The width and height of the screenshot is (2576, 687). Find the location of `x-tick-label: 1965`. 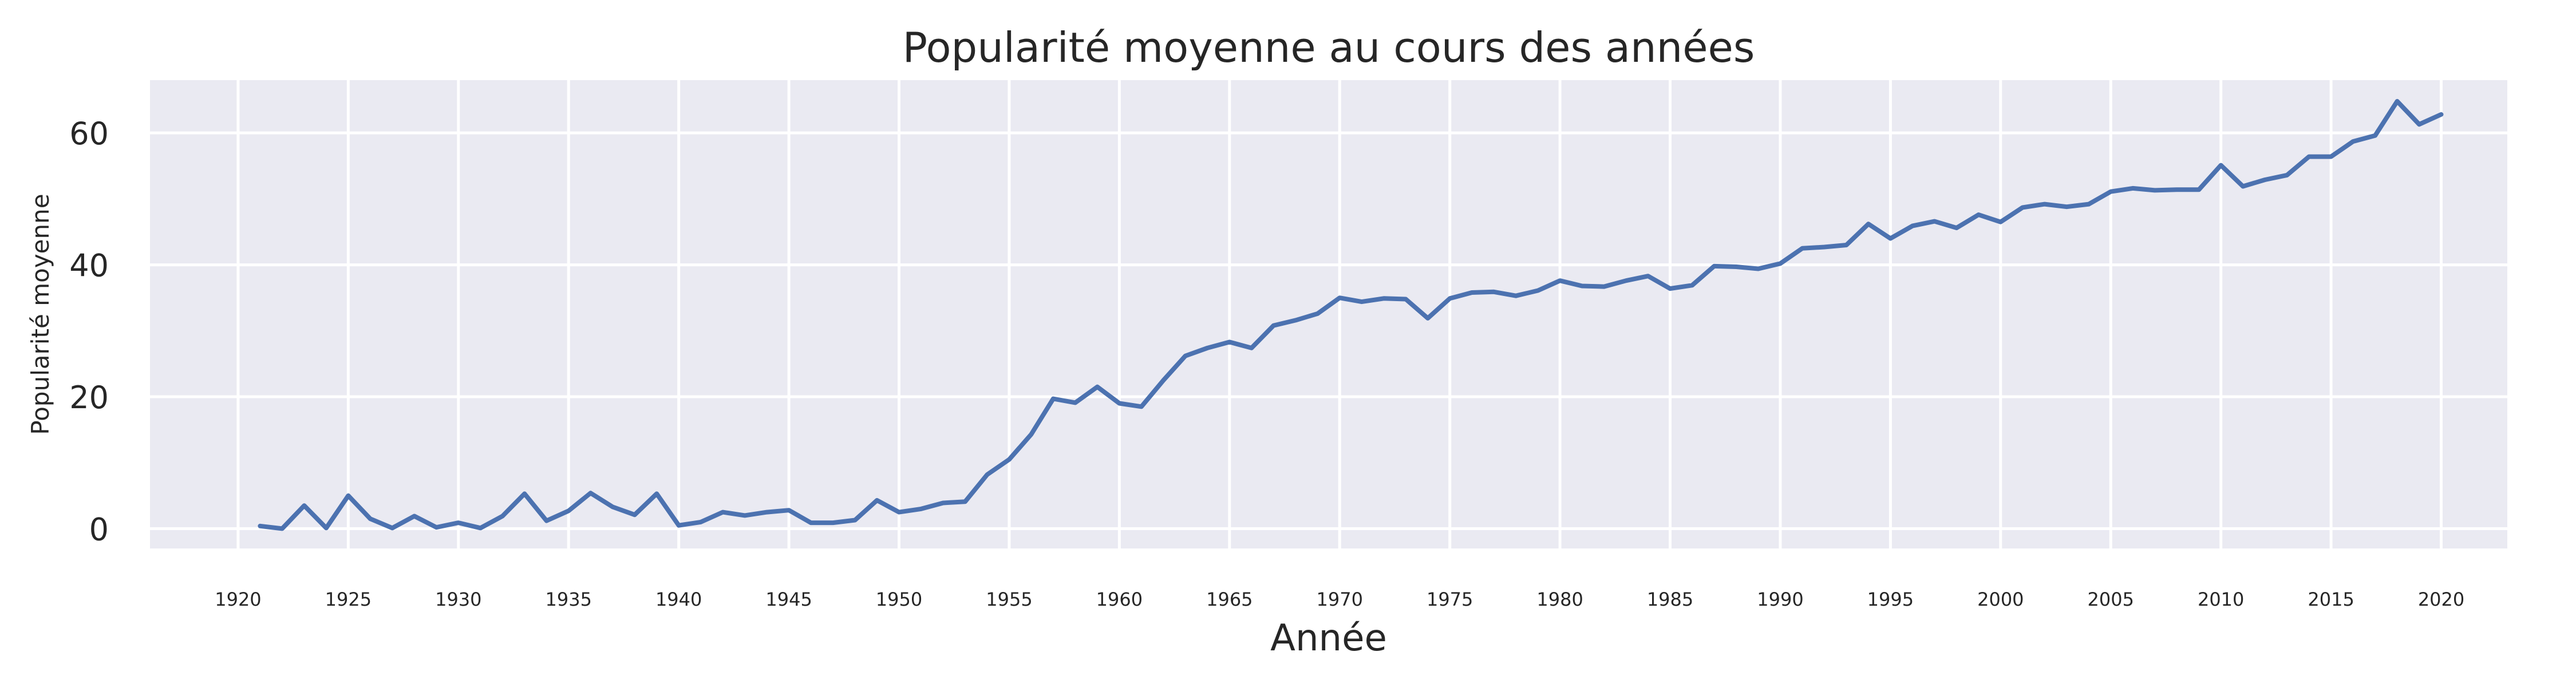

x-tick-label: 1965 is located at coordinates (1229, 600).